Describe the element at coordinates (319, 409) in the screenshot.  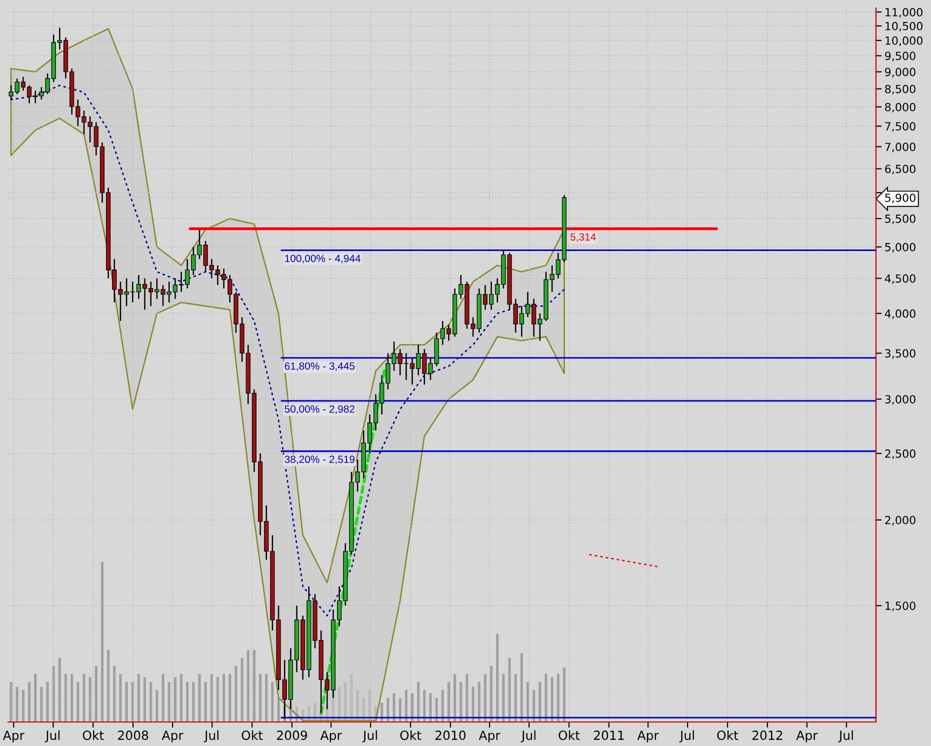
I see `annotation: 50,00% - 2,982` at that location.